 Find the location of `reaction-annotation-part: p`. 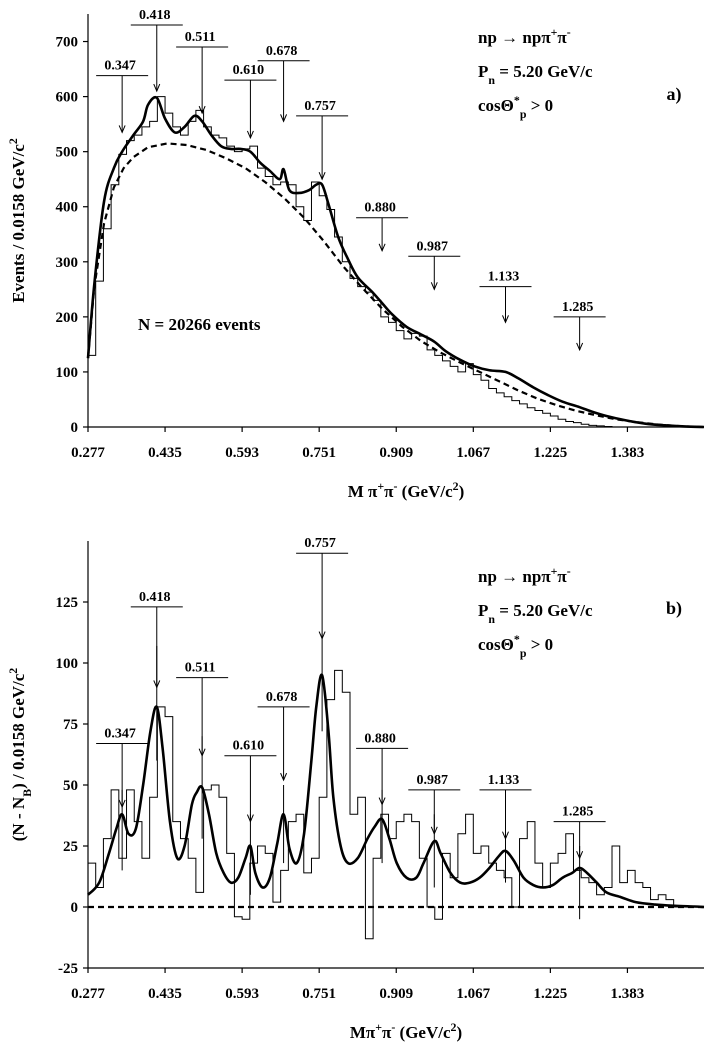

reaction-annotation-part: p is located at coordinates (523, 114).